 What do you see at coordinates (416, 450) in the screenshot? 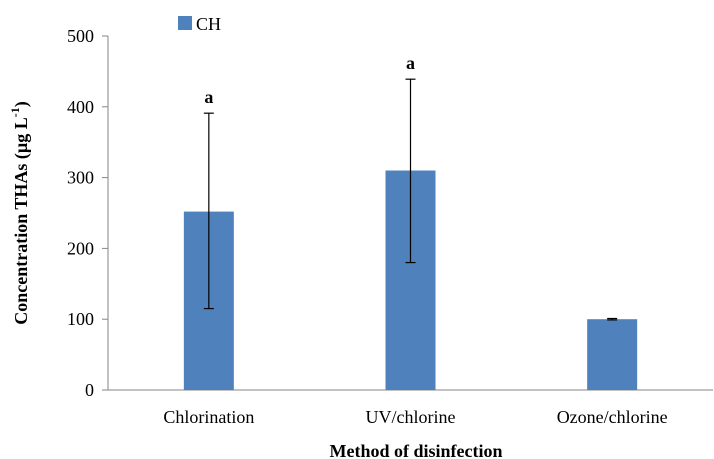
I see `x-axis-title: Method of disinfection` at bounding box center [416, 450].